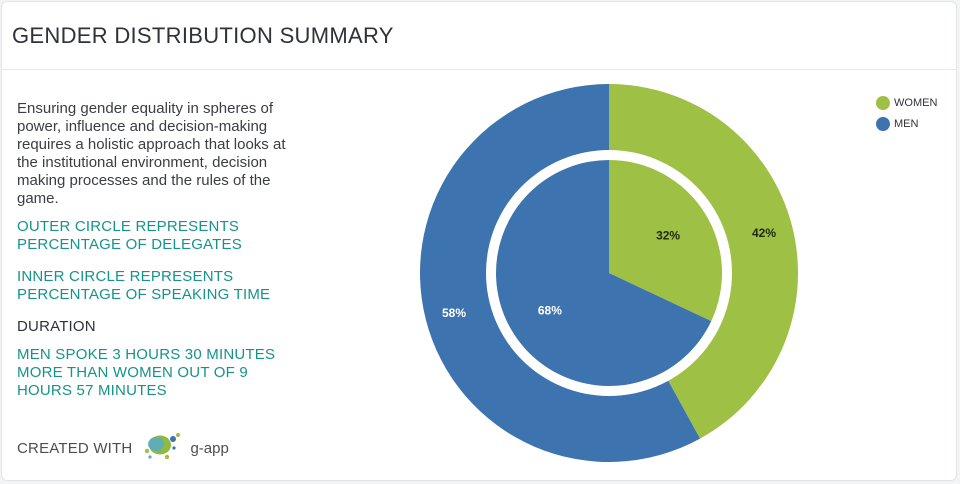 The image size is (960, 484). I want to click on outer-label-women: 42%, so click(764, 233).